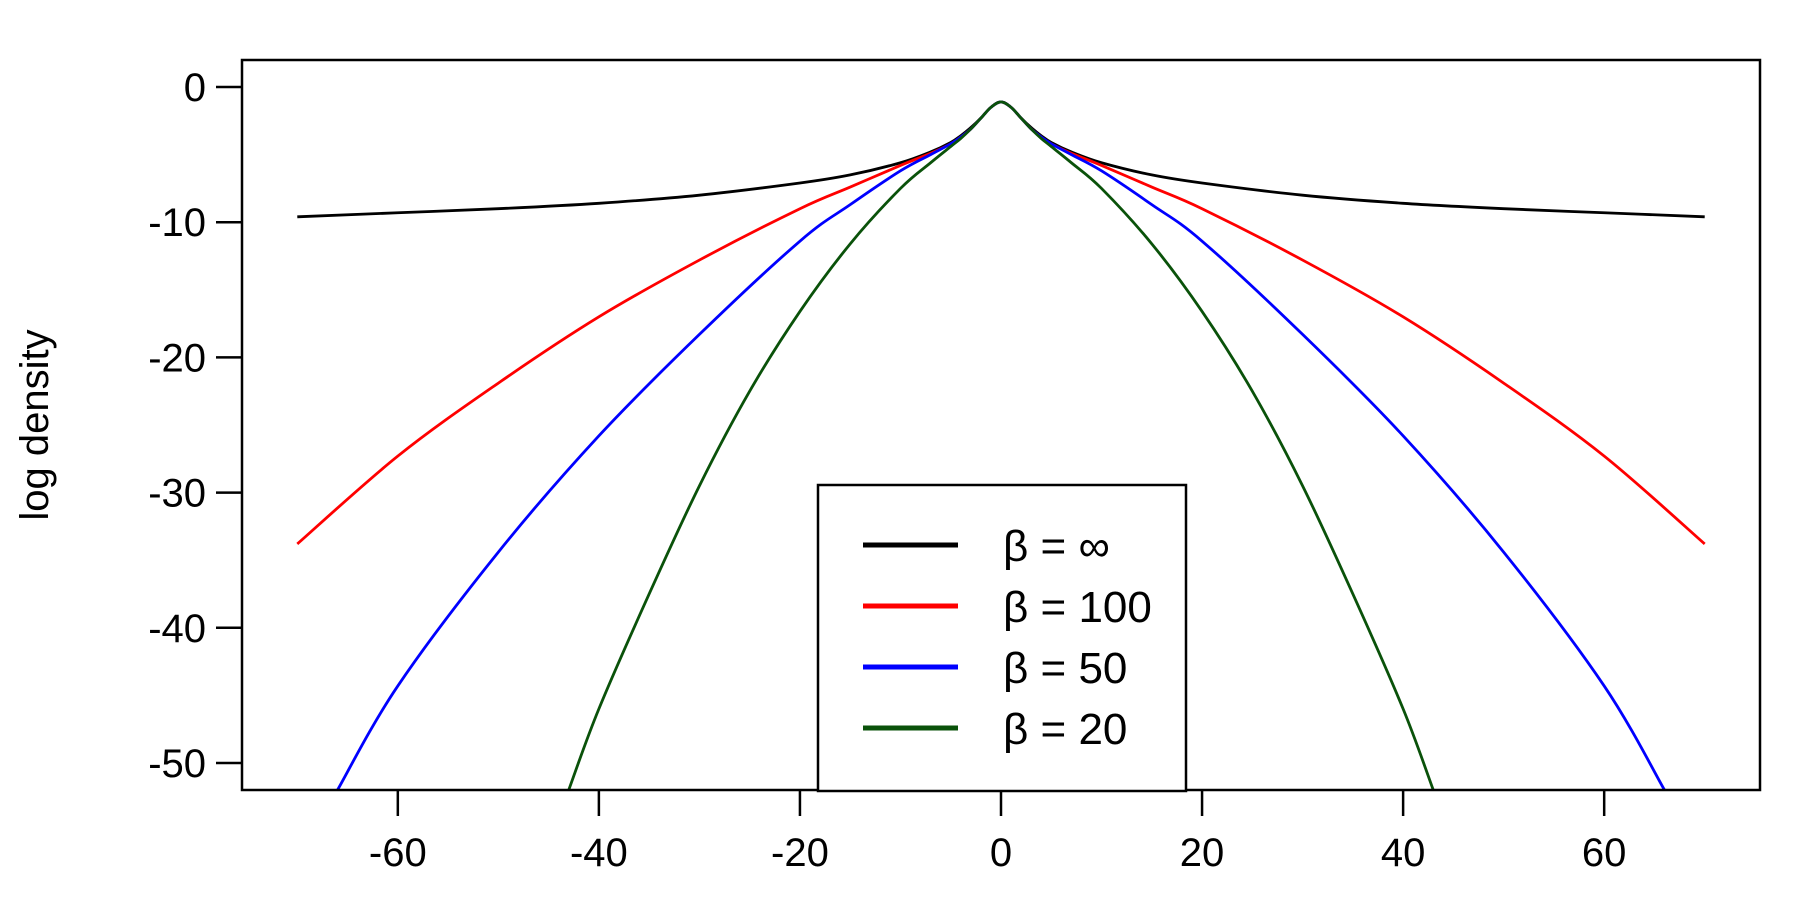  Describe the element at coordinates (1202, 853) in the screenshot. I see `x-tick-label: 20` at that location.